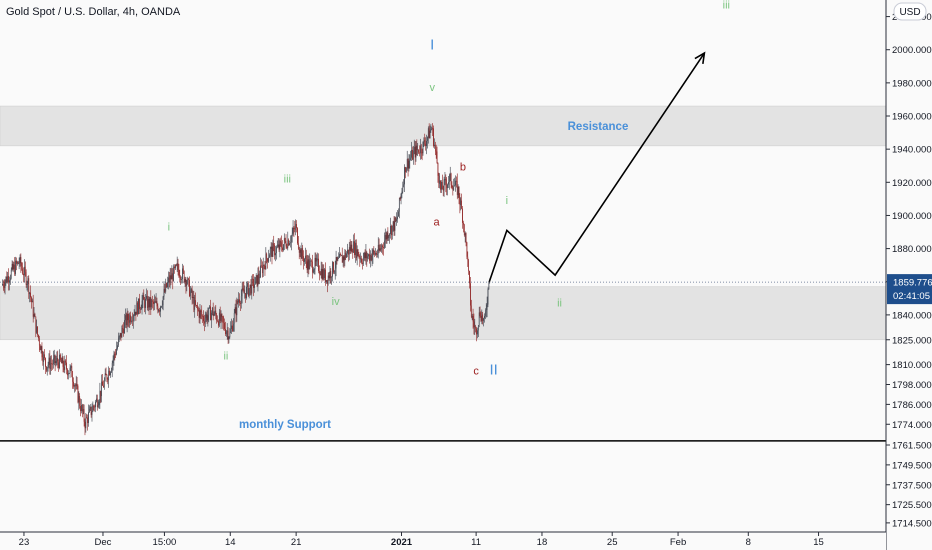 This screenshot has width=932, height=550. Describe the element at coordinates (912, 445) in the screenshot. I see `price-tick-label: 1761.500` at that location.